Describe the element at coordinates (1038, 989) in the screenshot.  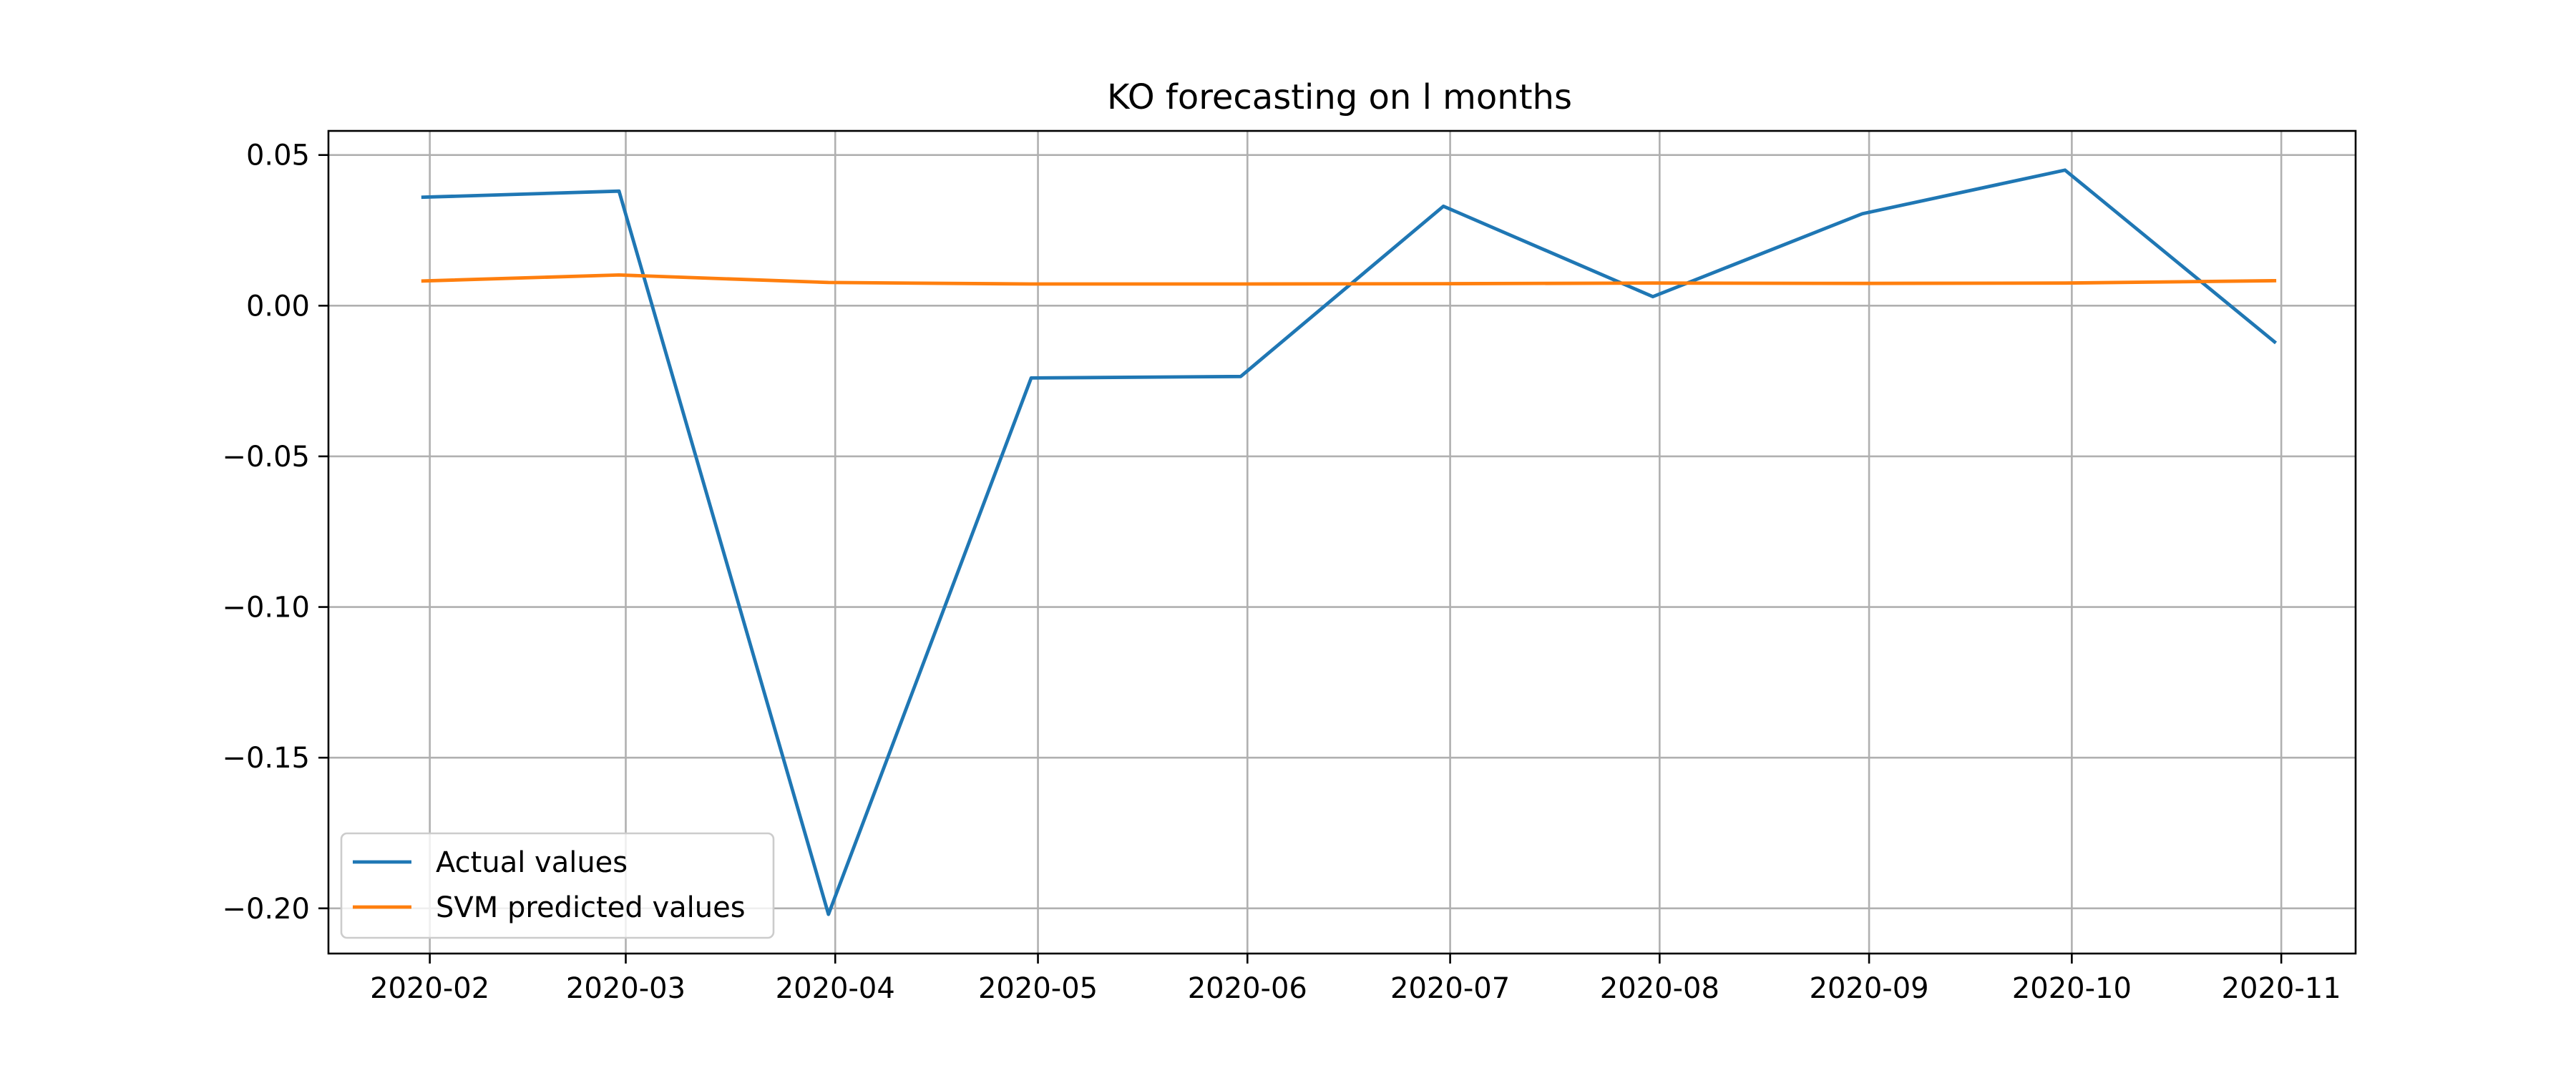
I see `x-tick-label: 2020-05` at that location.